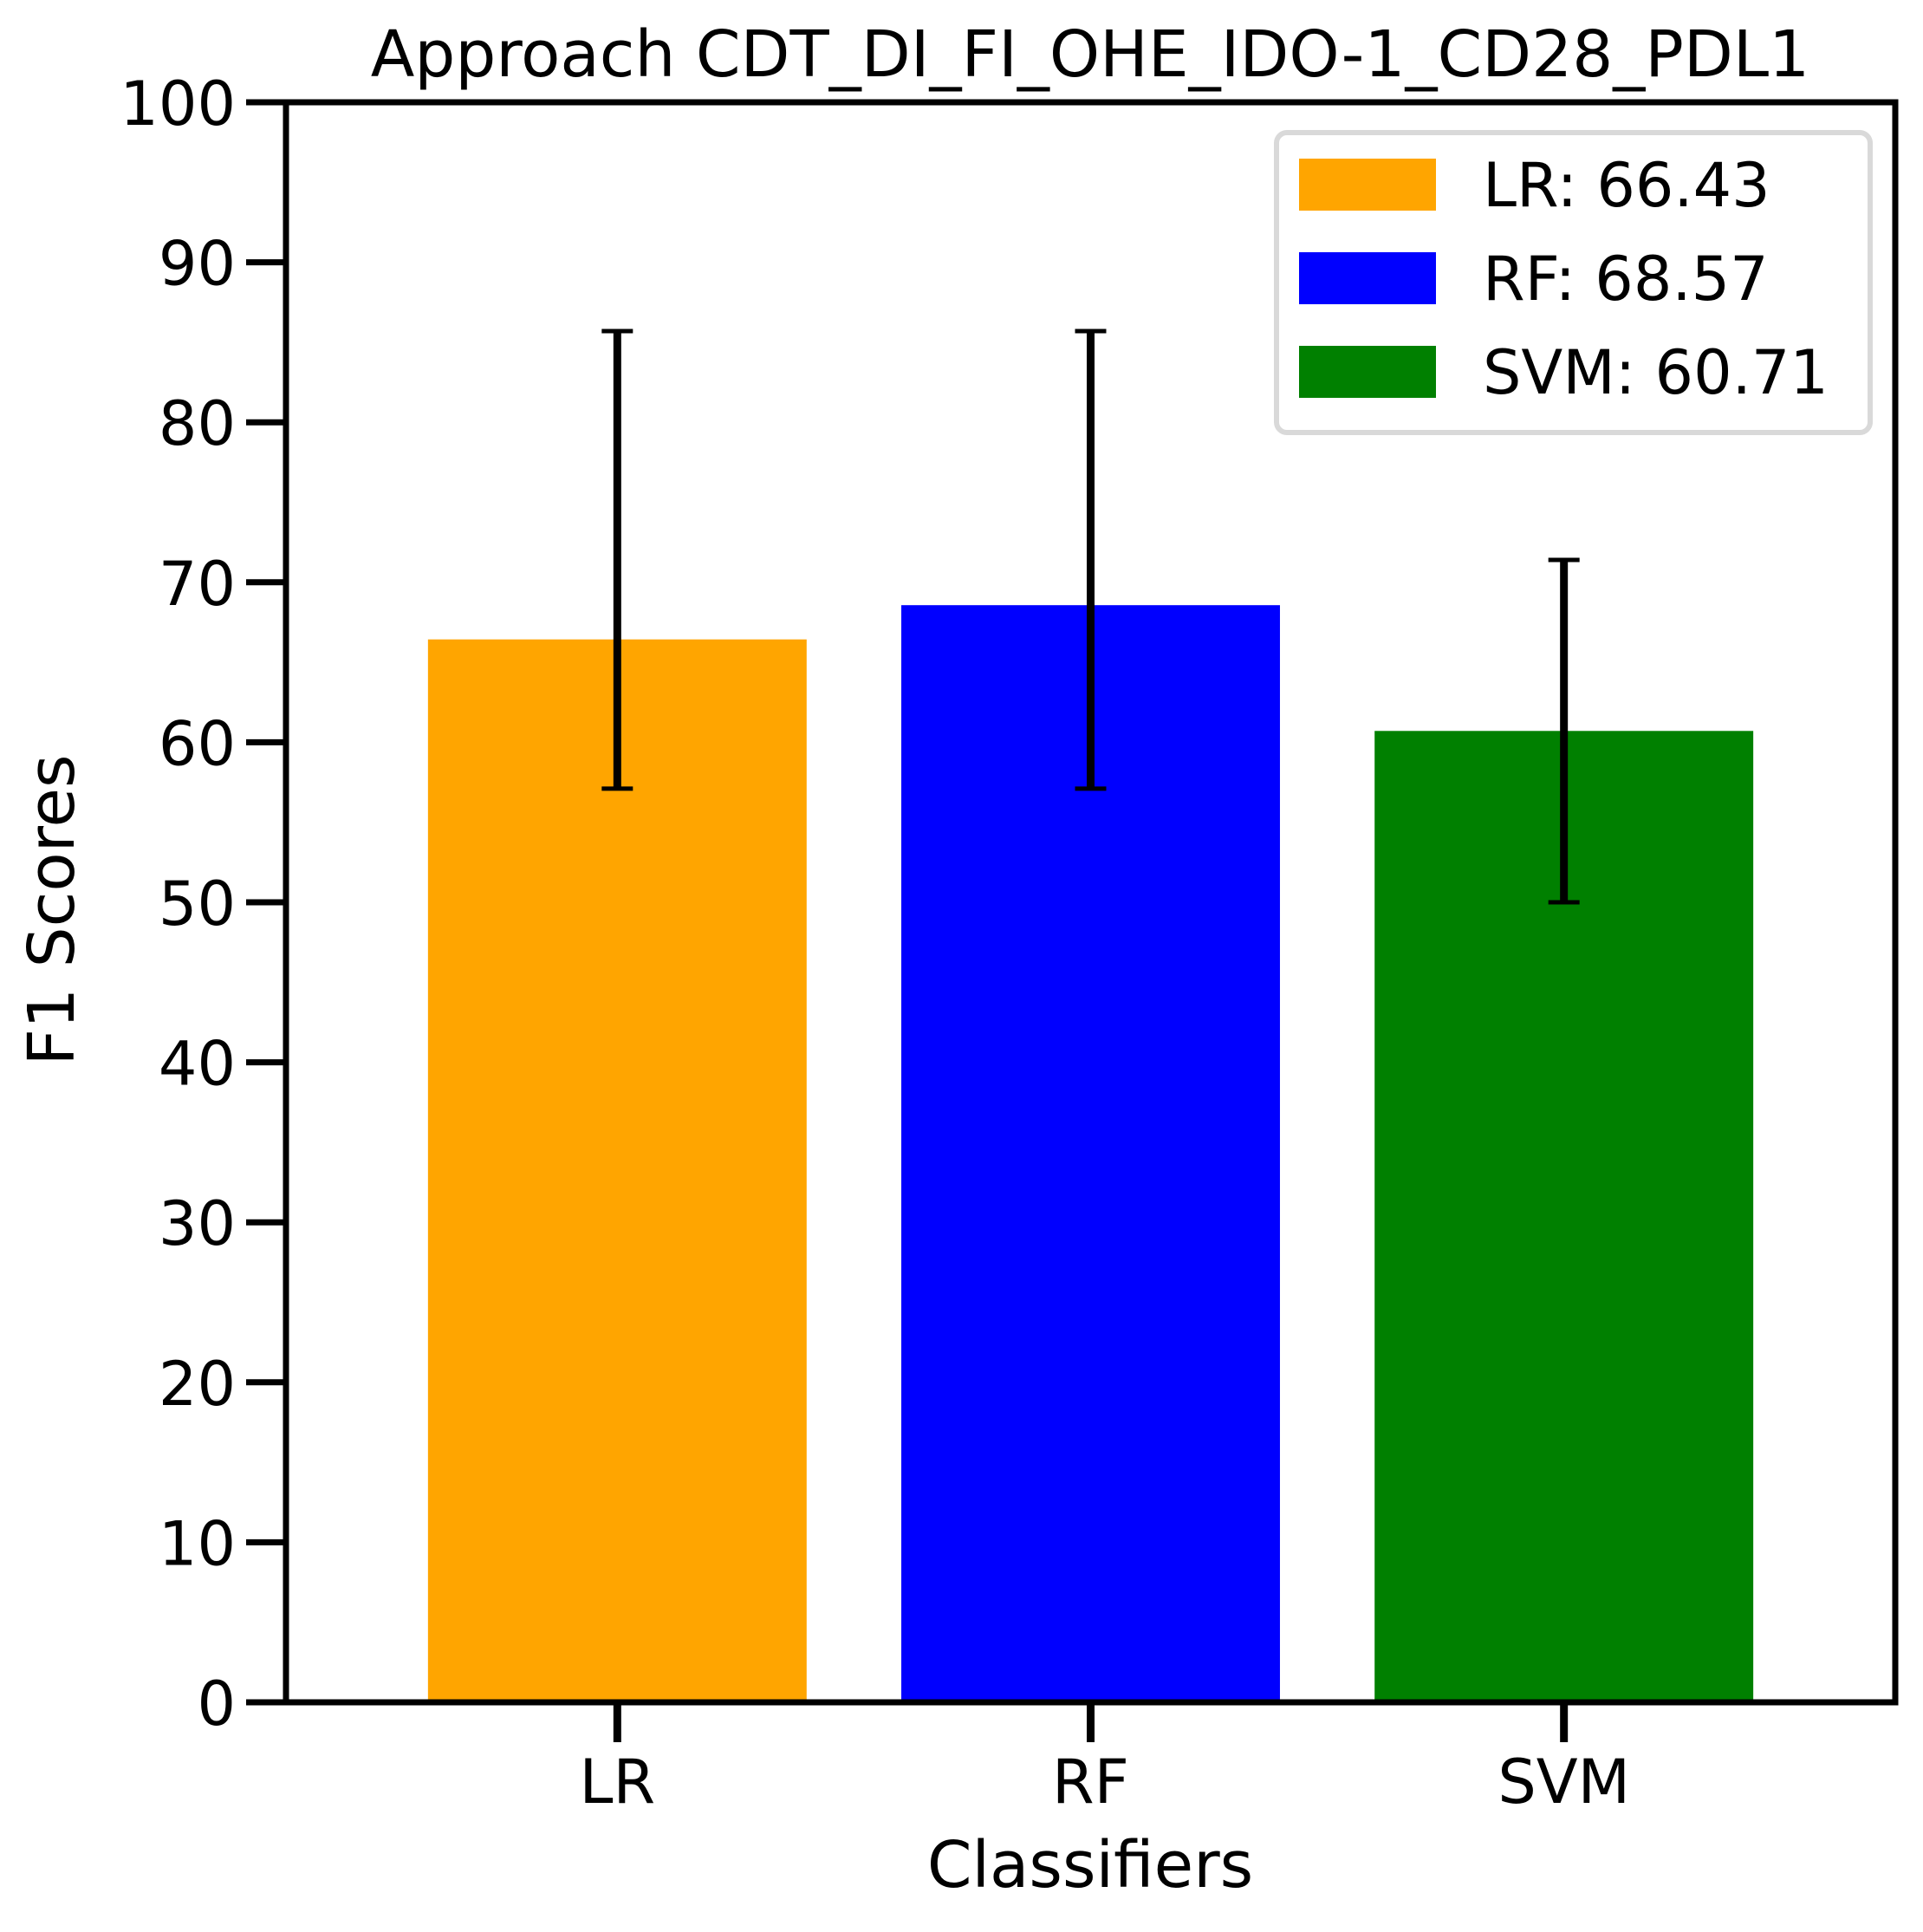 Image resolution: width=1923 pixels, height=1932 pixels. I want to click on y-tick-label-60: 60, so click(197, 743).